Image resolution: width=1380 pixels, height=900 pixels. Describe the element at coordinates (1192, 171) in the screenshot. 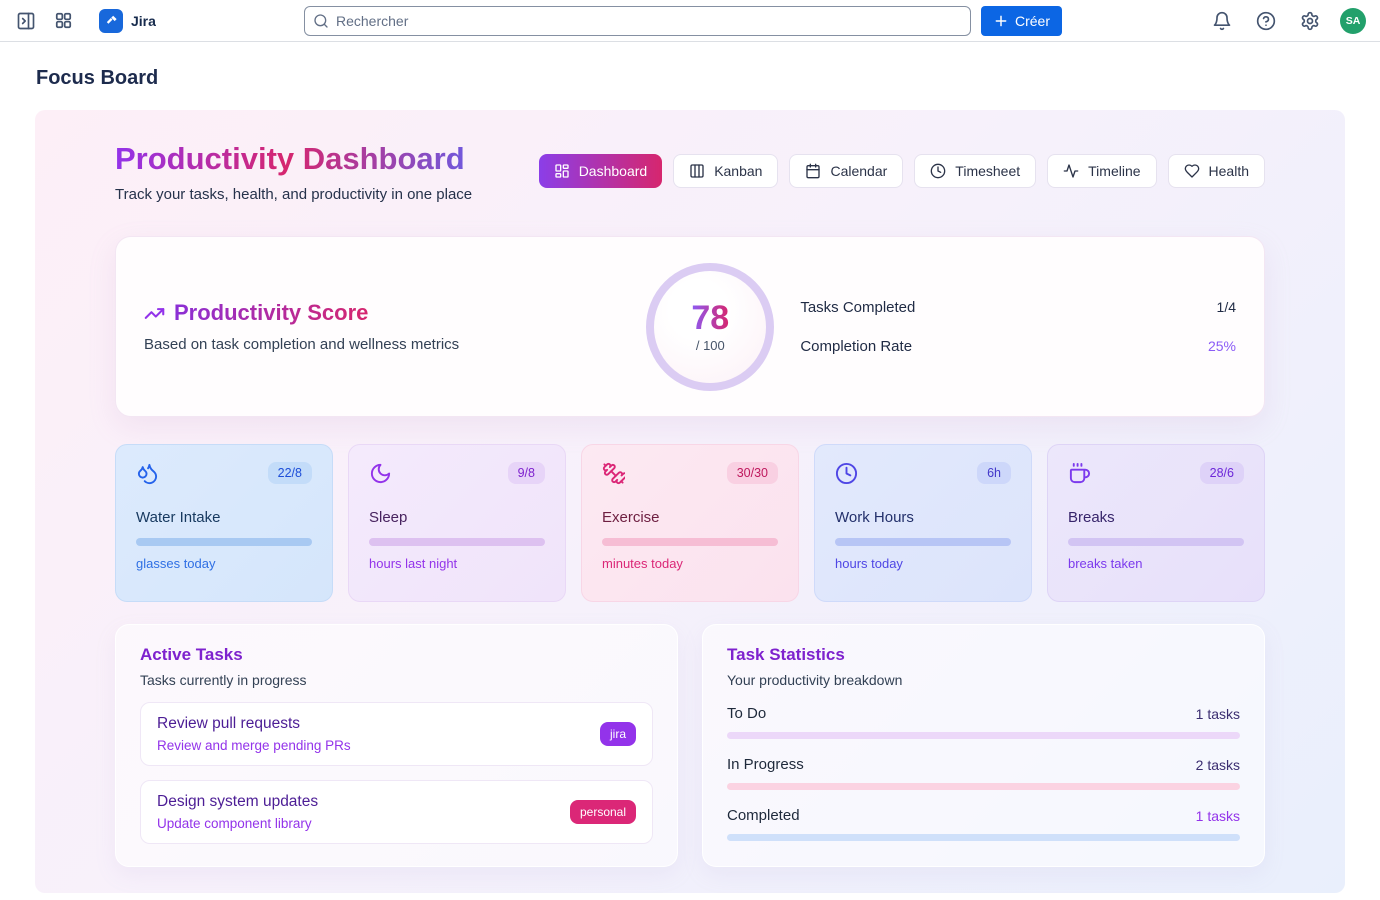

I see `heart-icon` at that location.